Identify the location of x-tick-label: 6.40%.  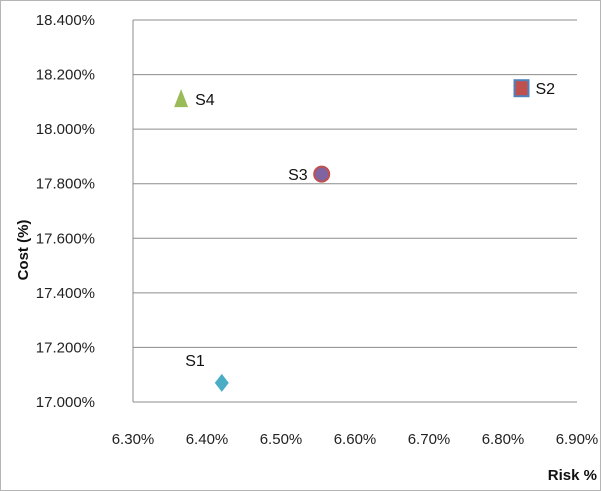
(207, 439).